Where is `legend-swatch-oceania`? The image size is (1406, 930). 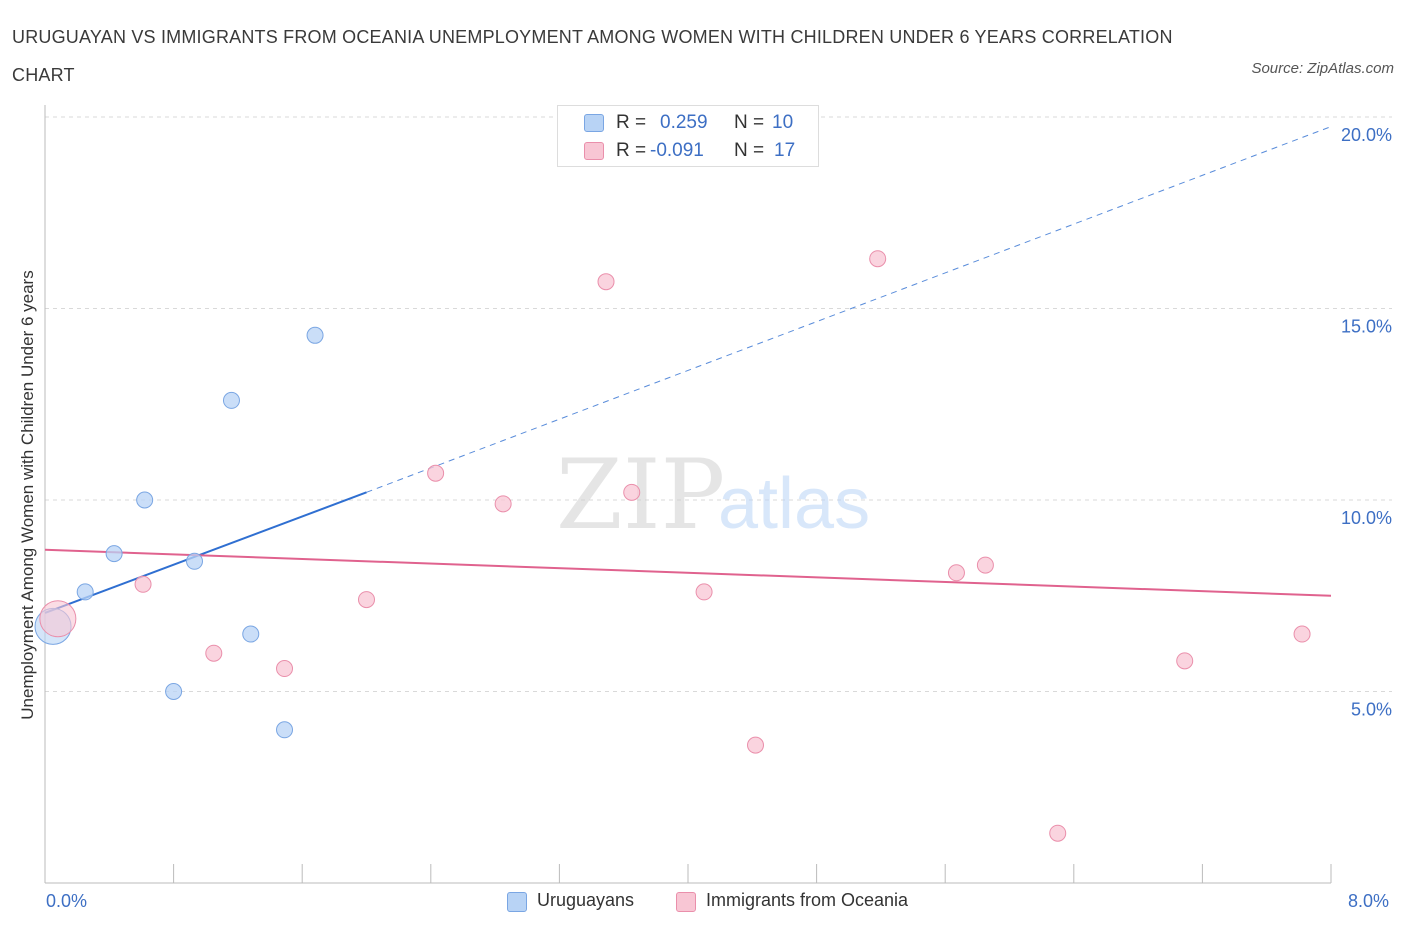
legend-swatch-oceania is located at coordinates (594, 151).